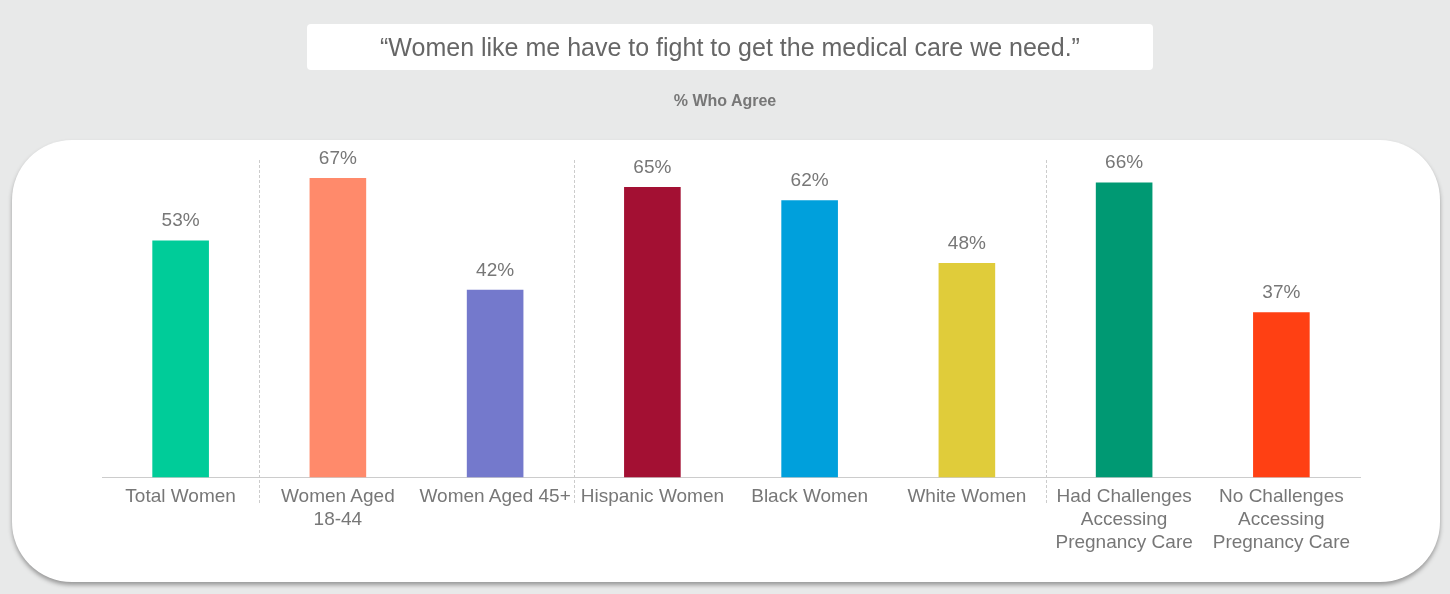 Image resolution: width=1450 pixels, height=594 pixels. I want to click on x-tick-label: Women Aged 18-44, so click(338, 507).